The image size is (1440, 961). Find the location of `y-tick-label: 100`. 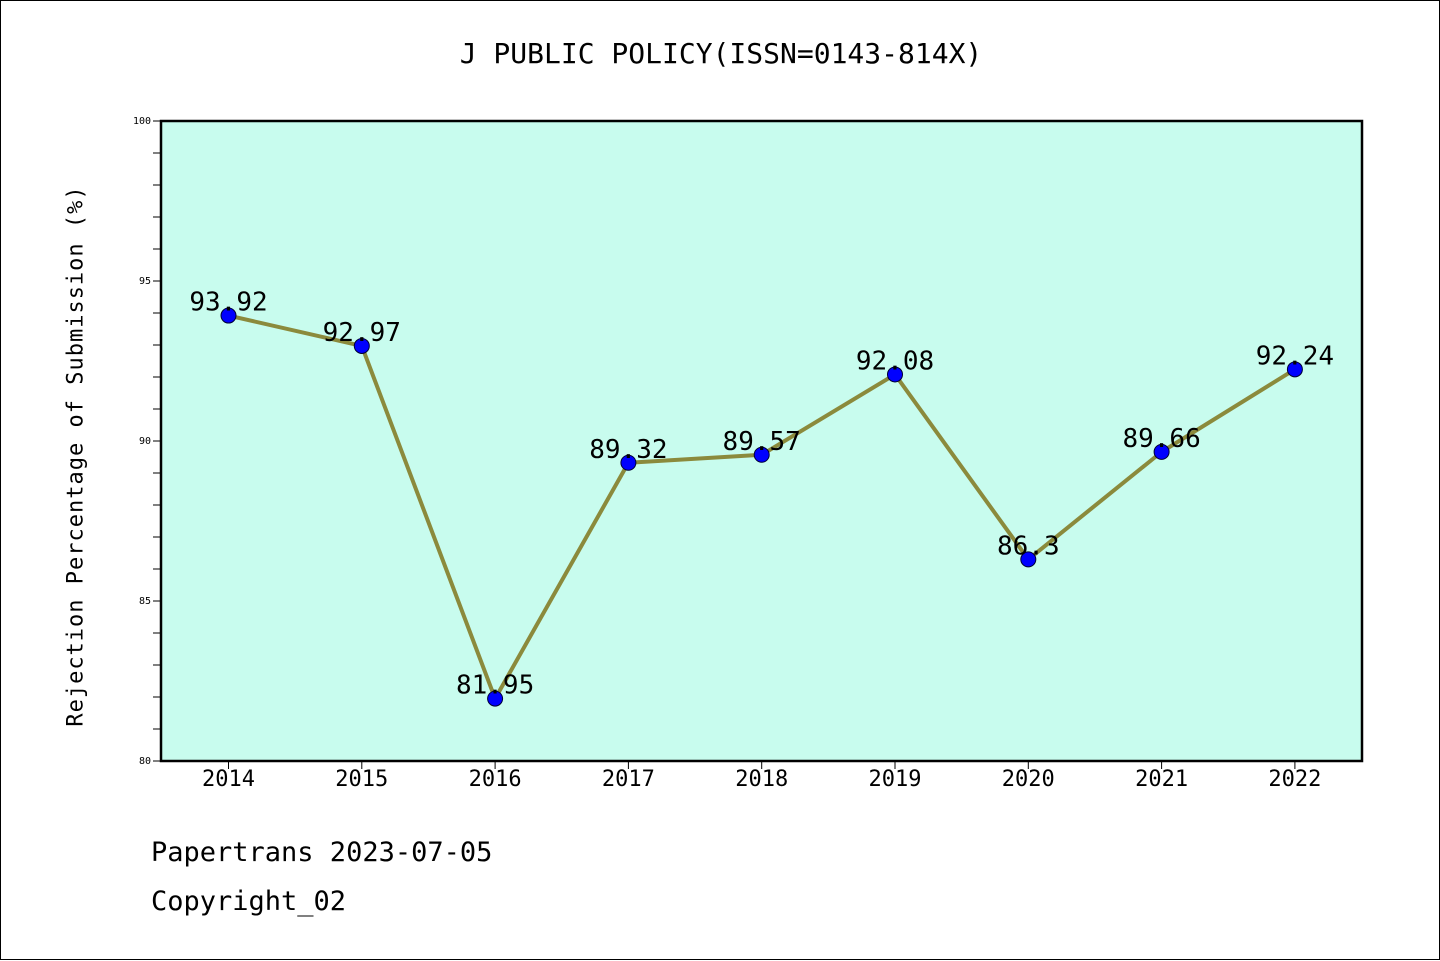

y-tick-label: 100 is located at coordinates (142, 121).